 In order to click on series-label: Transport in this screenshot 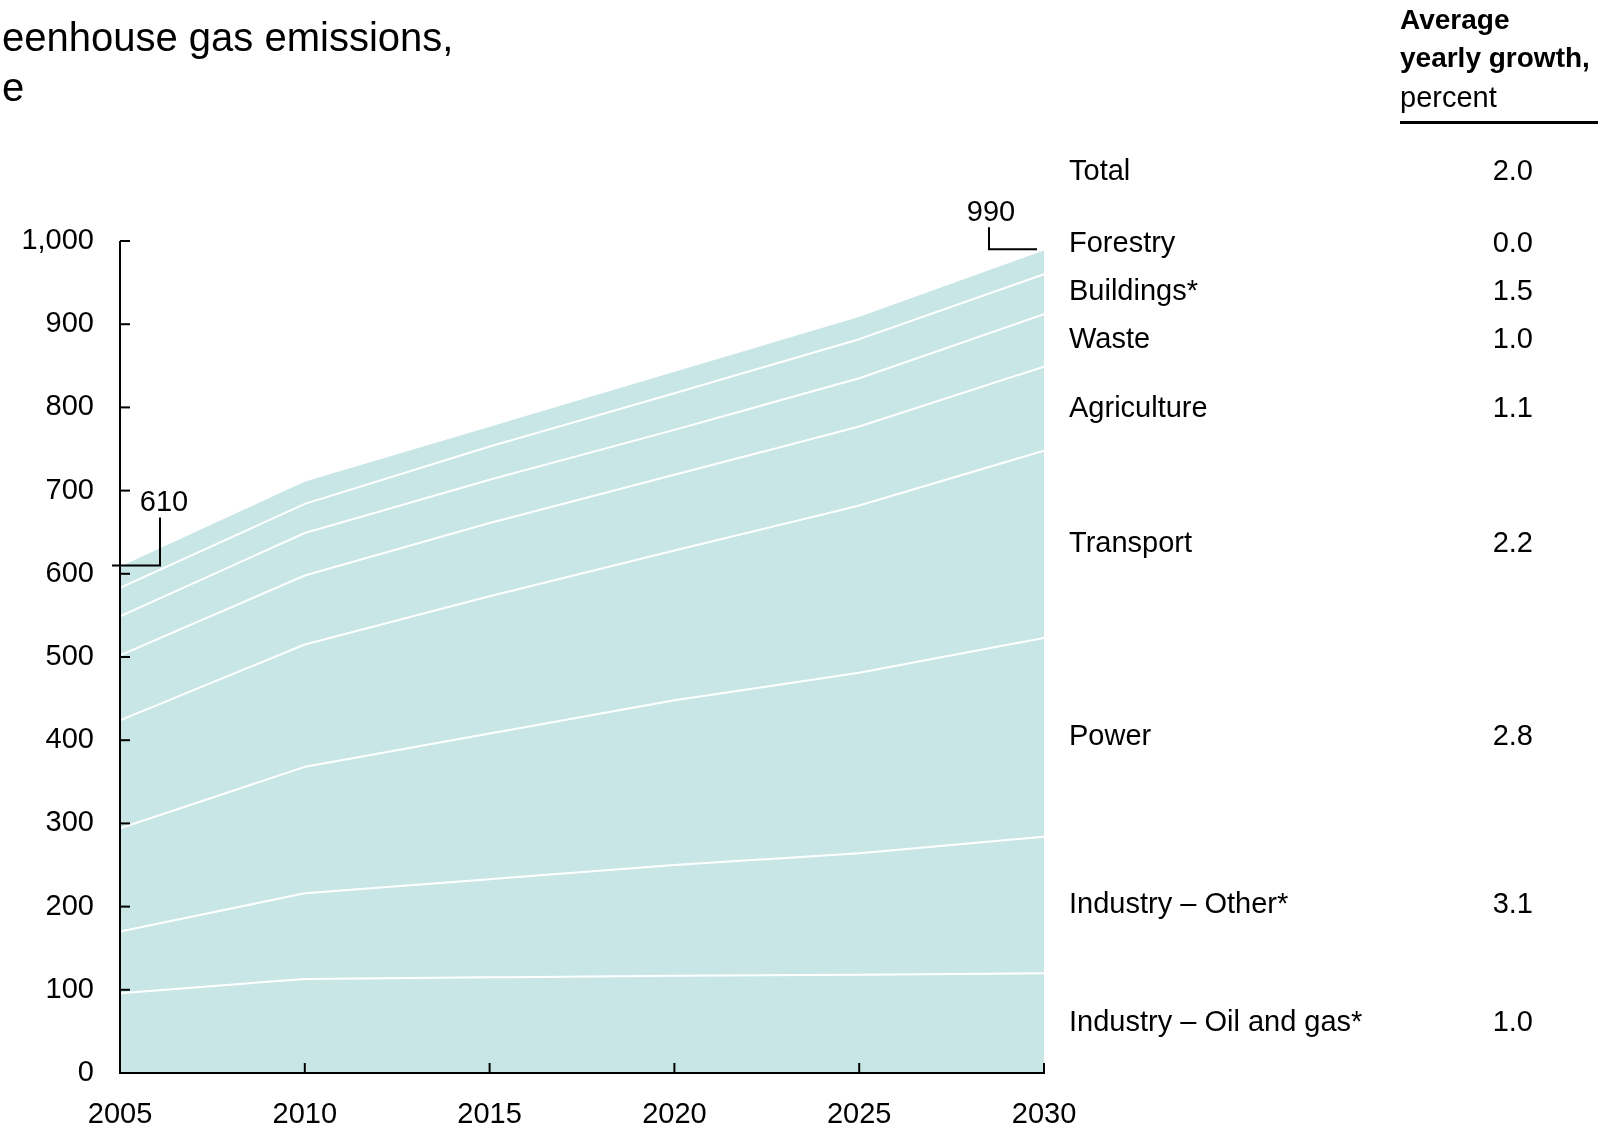, I will do `click(1131, 542)`.